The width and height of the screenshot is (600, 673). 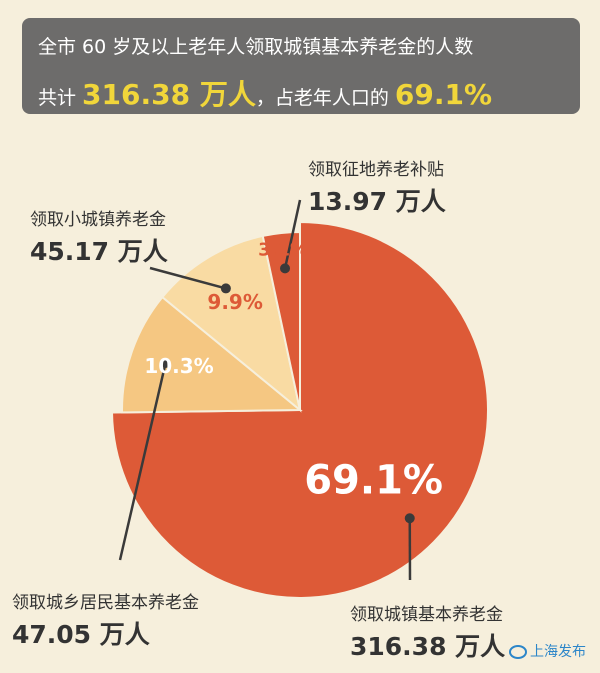 I want to click on pie-slice-rural-resident, so click(x=212, y=354).